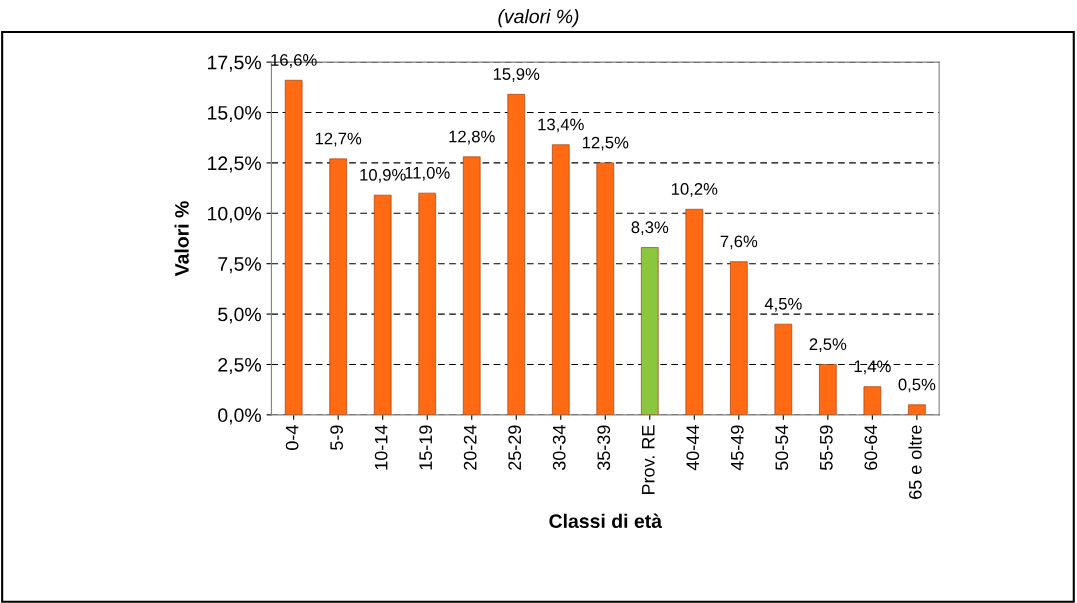  What do you see at coordinates (383, 175) in the screenshot?
I see `data-label: 10,9%` at bounding box center [383, 175].